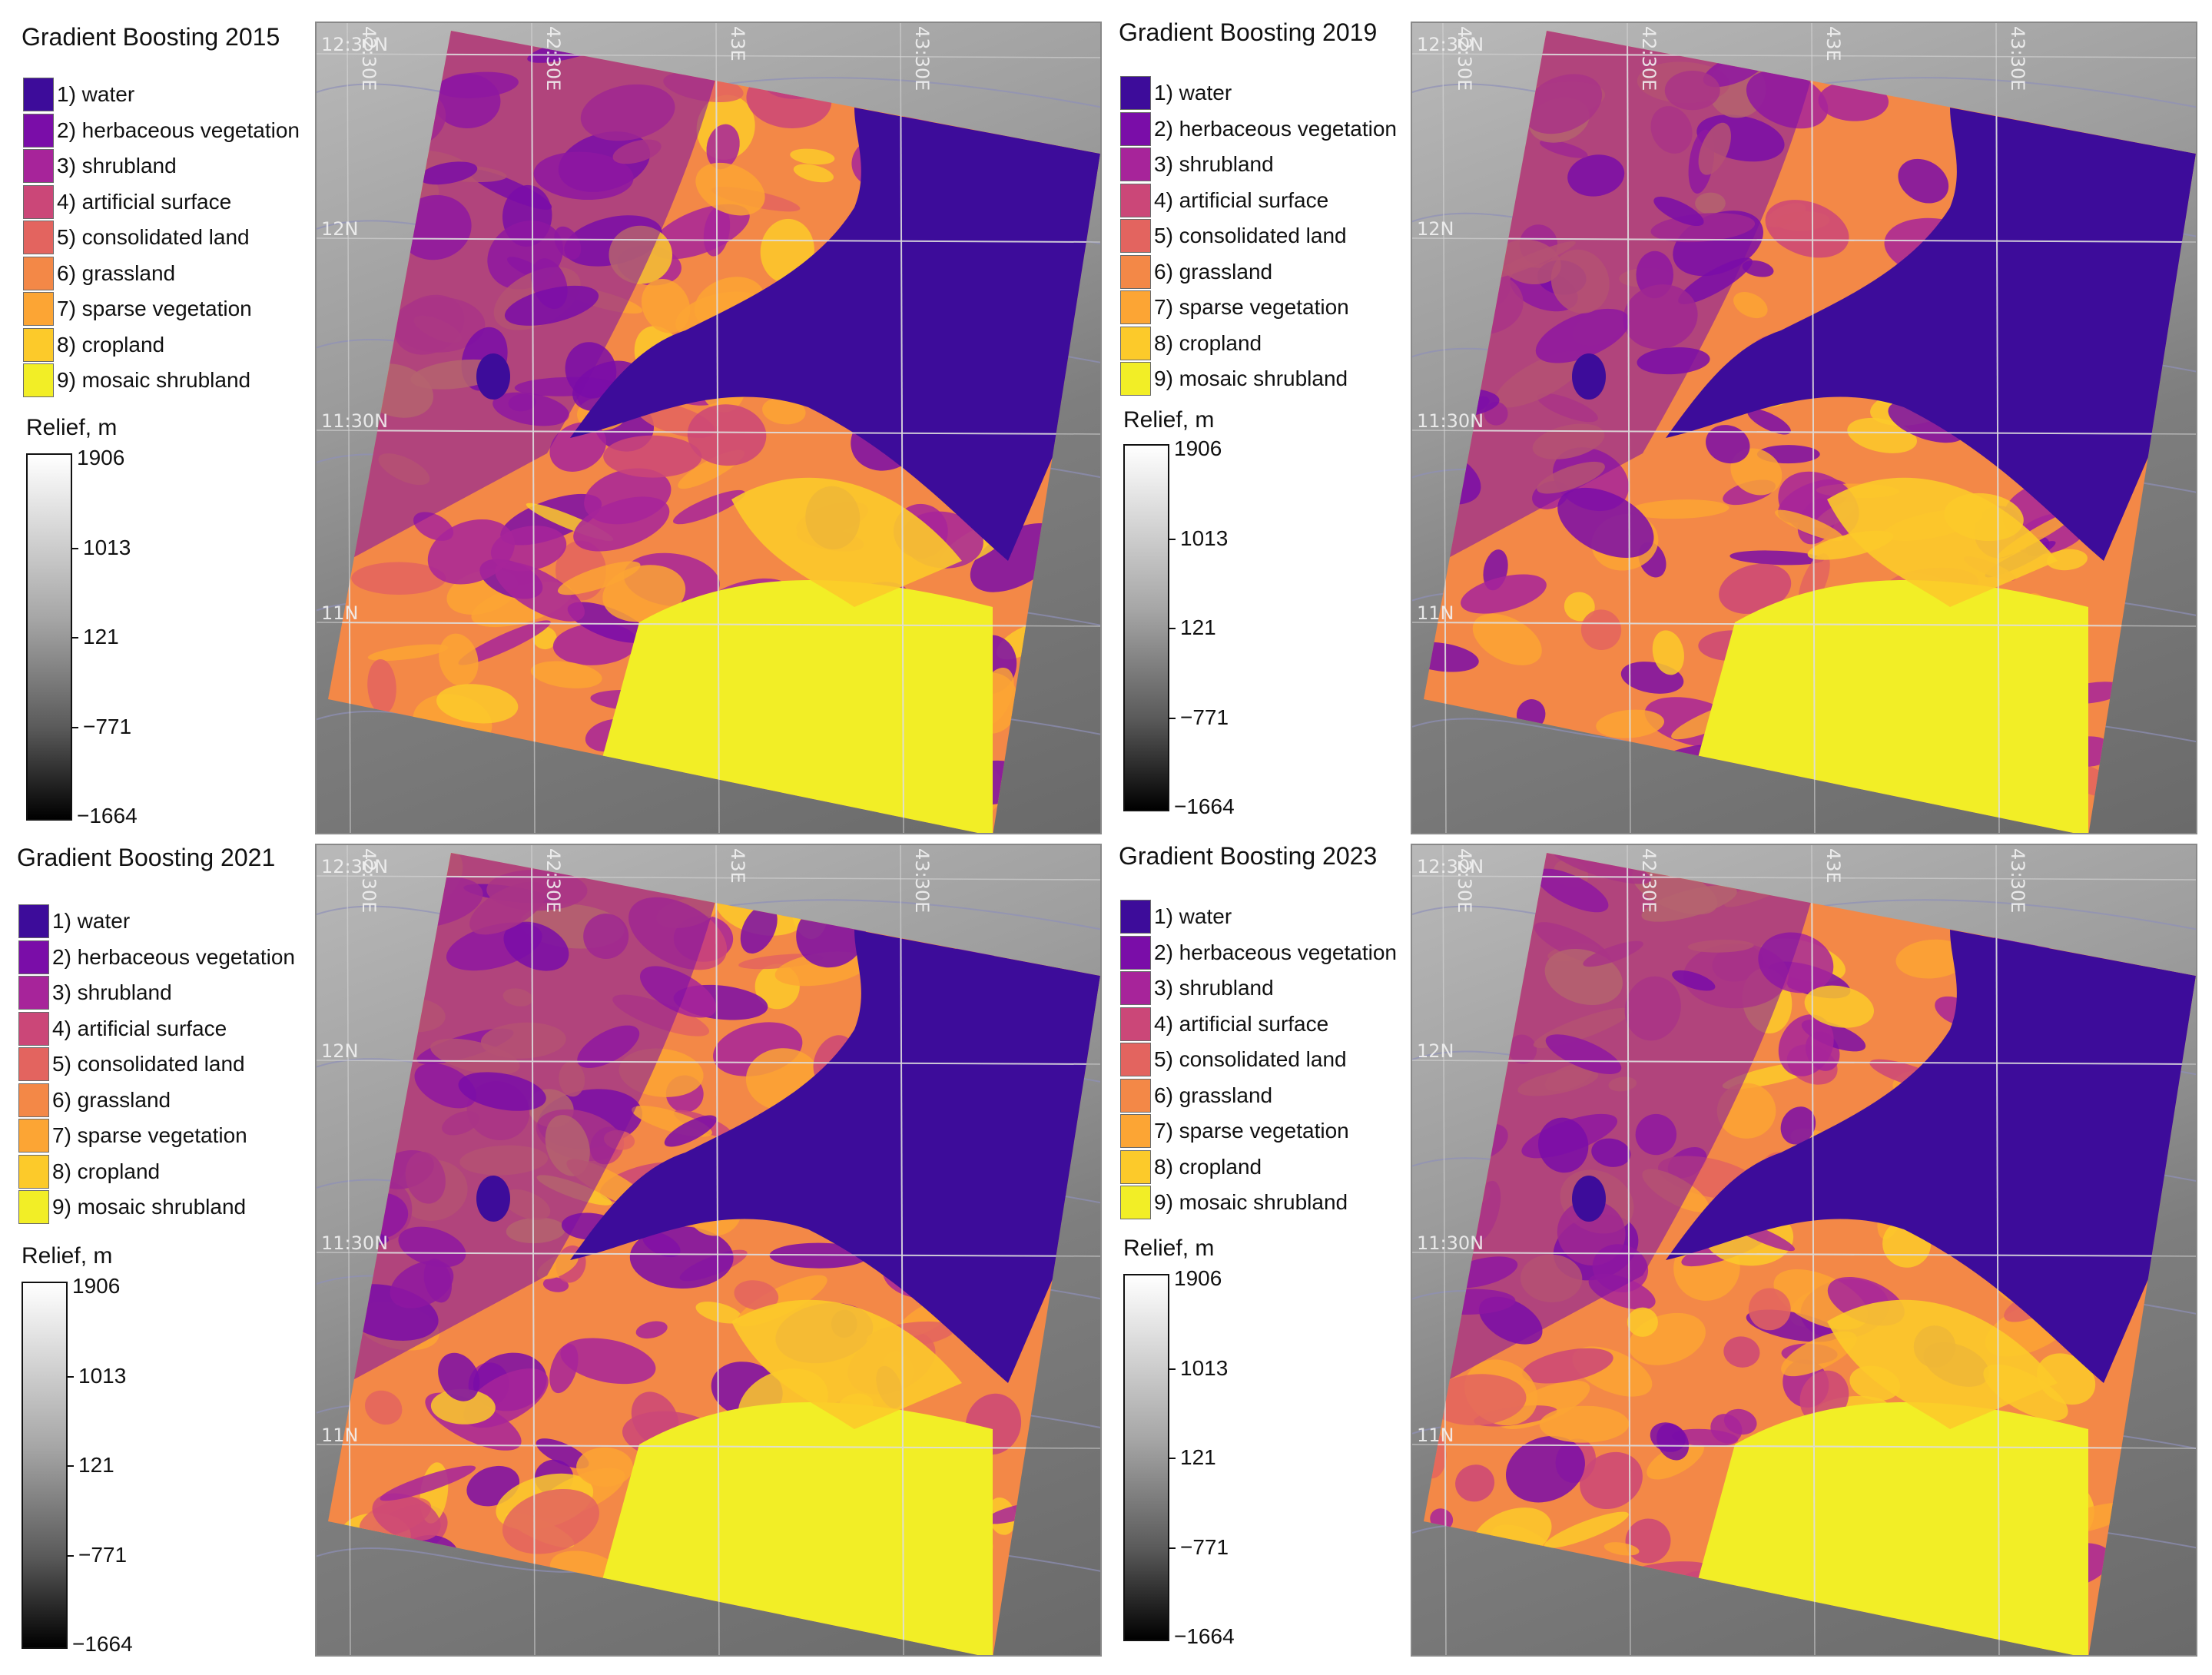 Image resolution: width=2212 pixels, height=1675 pixels. What do you see at coordinates (1196, 1095) in the screenshot?
I see `legend-item: 6) grassland` at bounding box center [1196, 1095].